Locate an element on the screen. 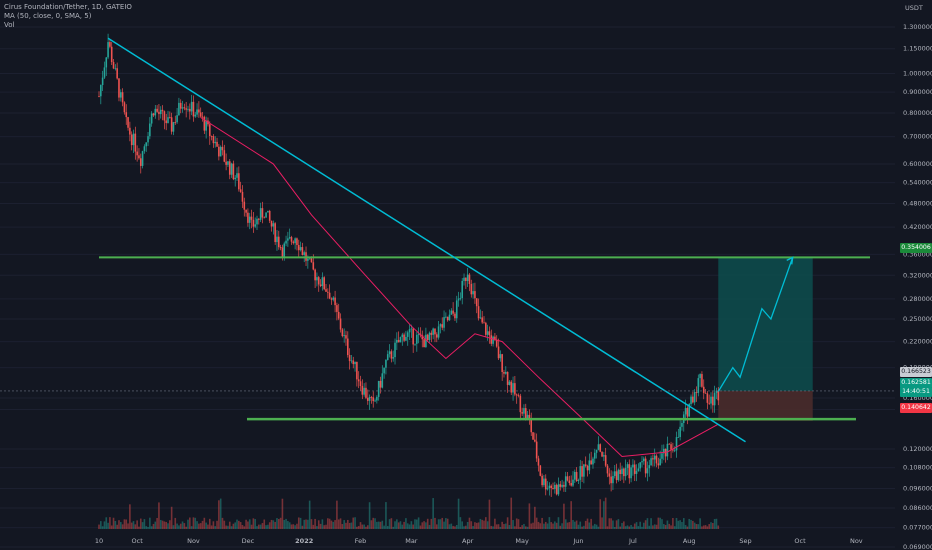  time-tick-label: 10 is located at coordinates (99, 541).